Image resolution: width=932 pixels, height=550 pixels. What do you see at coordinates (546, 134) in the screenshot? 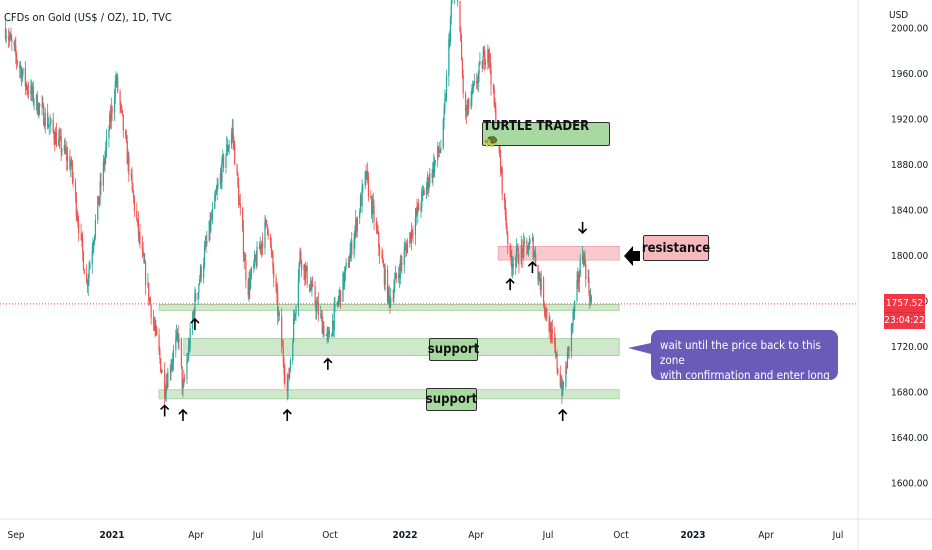
I see `turtle-trader-label: TURTLE TRADER 🐢` at bounding box center [546, 134].